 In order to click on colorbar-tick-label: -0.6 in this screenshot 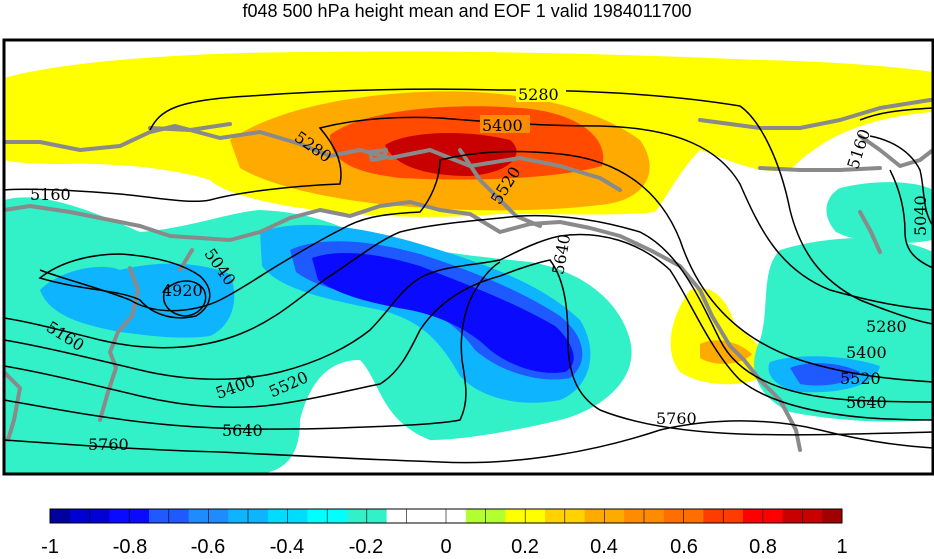, I will do `click(208, 547)`.